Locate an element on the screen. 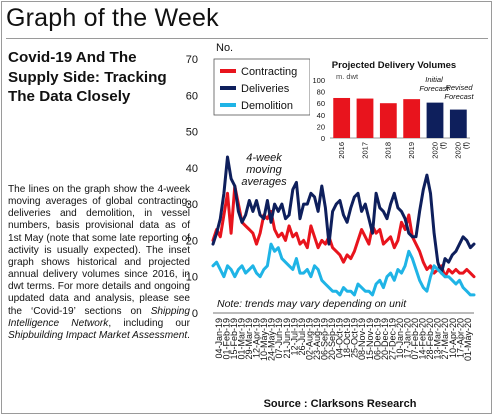 This screenshot has width=494, height=416. x-tick-label: 24-May-19 is located at coordinates (272, 339).